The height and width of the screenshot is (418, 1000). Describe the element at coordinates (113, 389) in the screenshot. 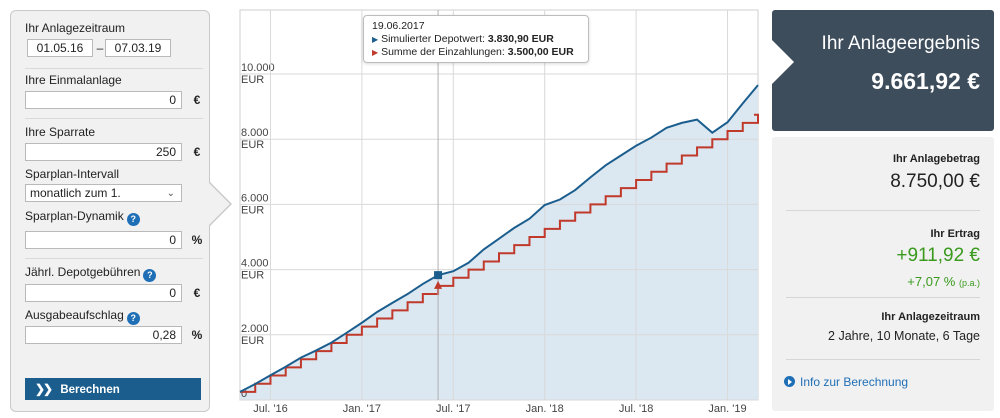

I see `calculate-button: ❯❯ Berechnen` at that location.